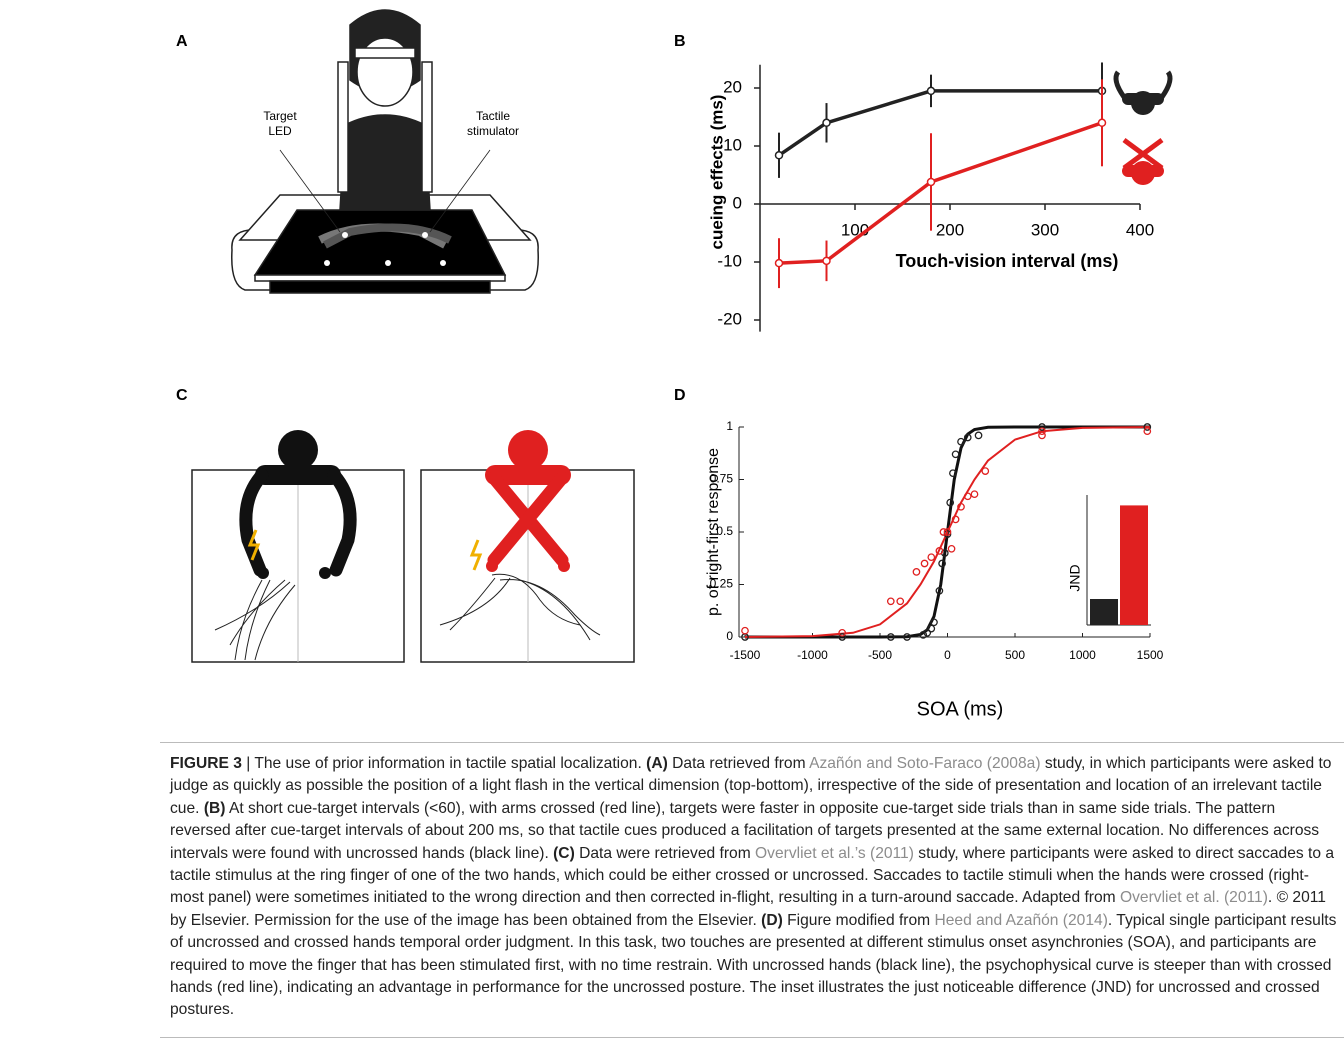 The width and height of the screenshot is (1344, 1060). I want to click on y-tick-label: 10, so click(732, 144).